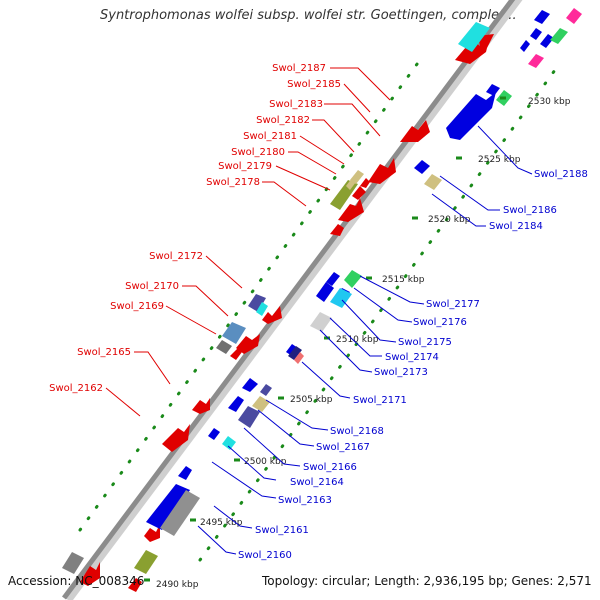 The image size is (600, 600). I want to click on gene-label: Swol_2176, so click(440, 322).